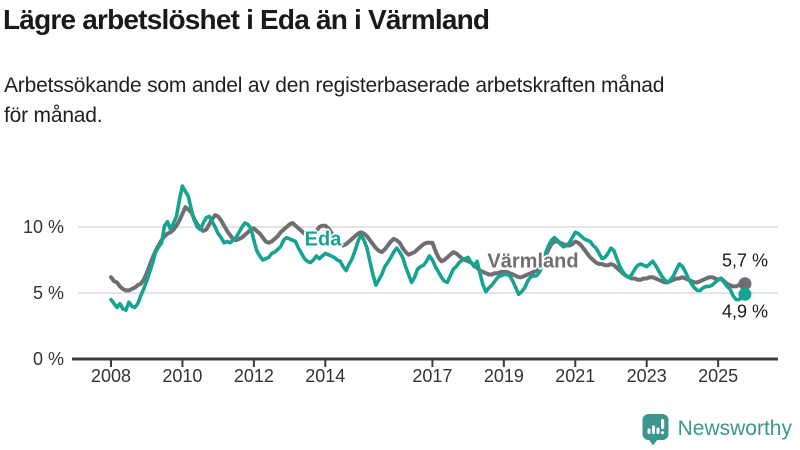 The image size is (800, 450). What do you see at coordinates (575, 376) in the screenshot?
I see `x-axis-label: 2021` at bounding box center [575, 376].